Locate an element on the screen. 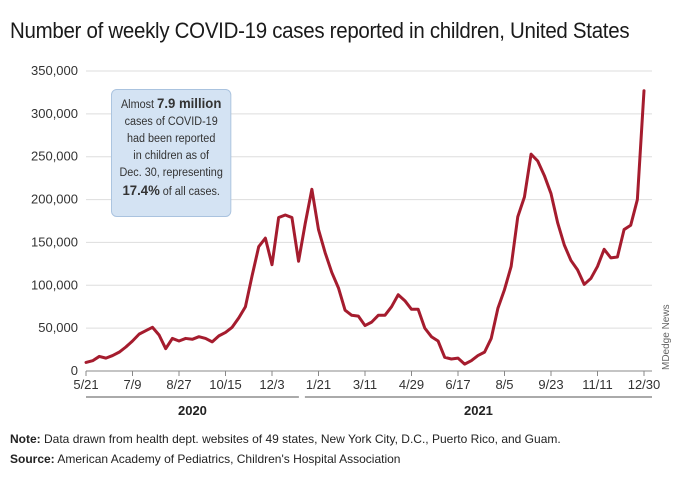 This screenshot has height=487, width=690. y-tick-label: 250,000 is located at coordinates (54, 156).